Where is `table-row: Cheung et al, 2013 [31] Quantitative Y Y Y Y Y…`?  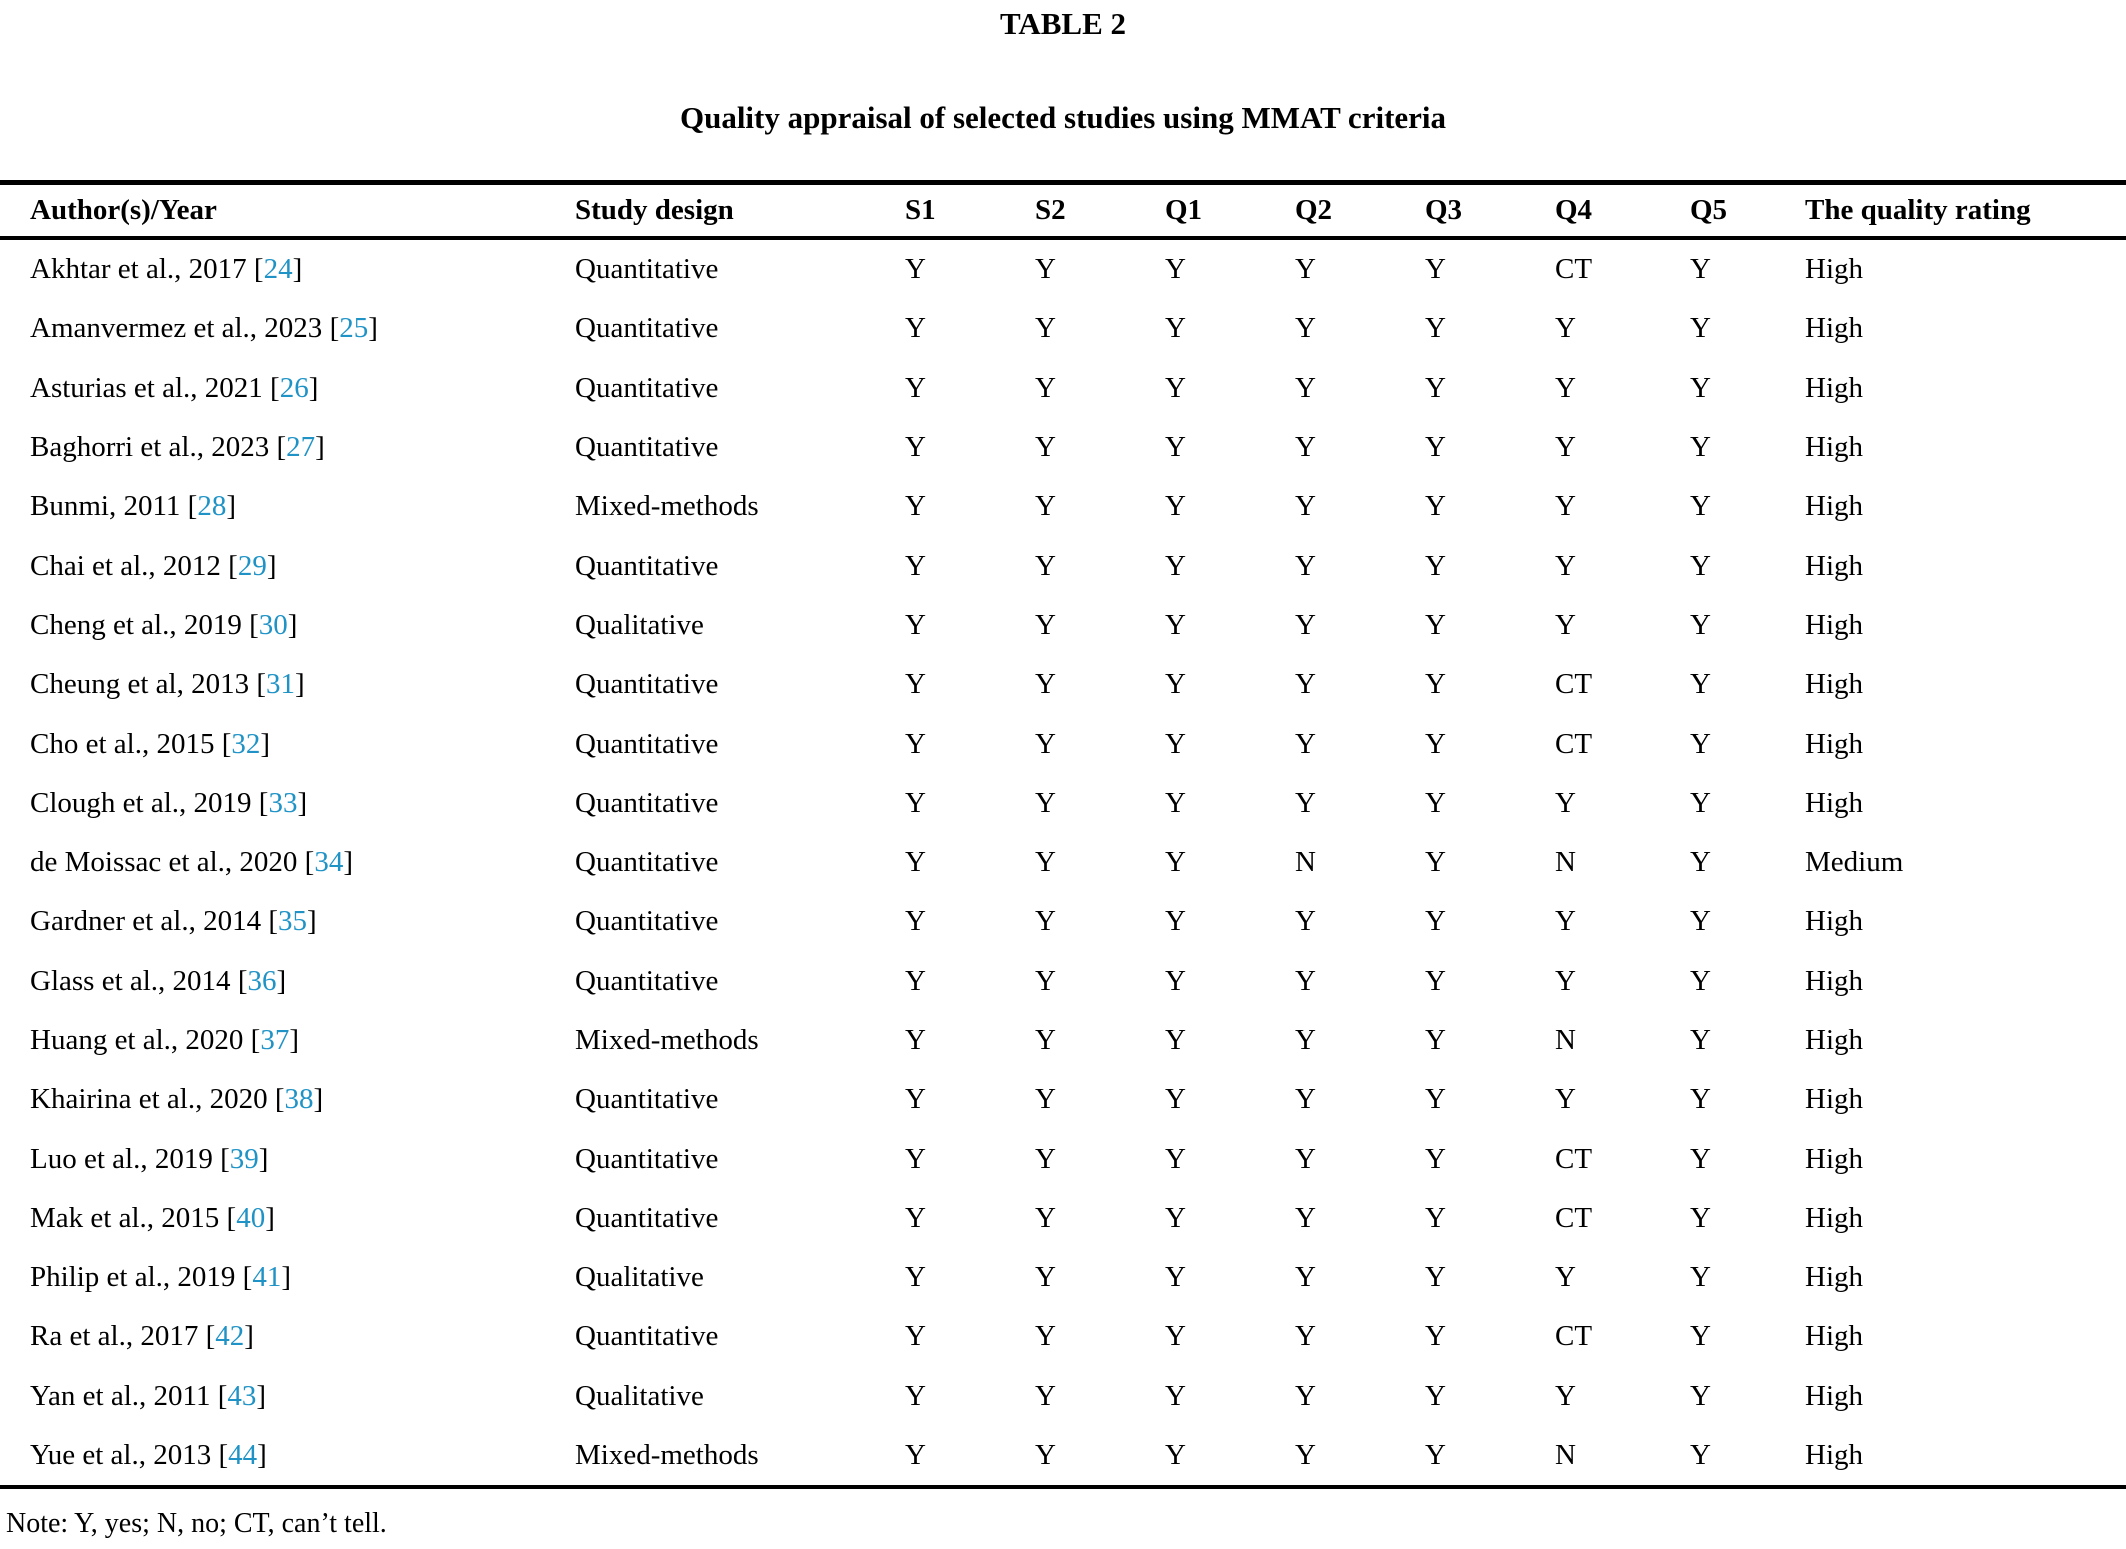
table-row: Cheung et al, 2013 [31] Quantitative Y Y Y Y Y… is located at coordinates (1063, 684).